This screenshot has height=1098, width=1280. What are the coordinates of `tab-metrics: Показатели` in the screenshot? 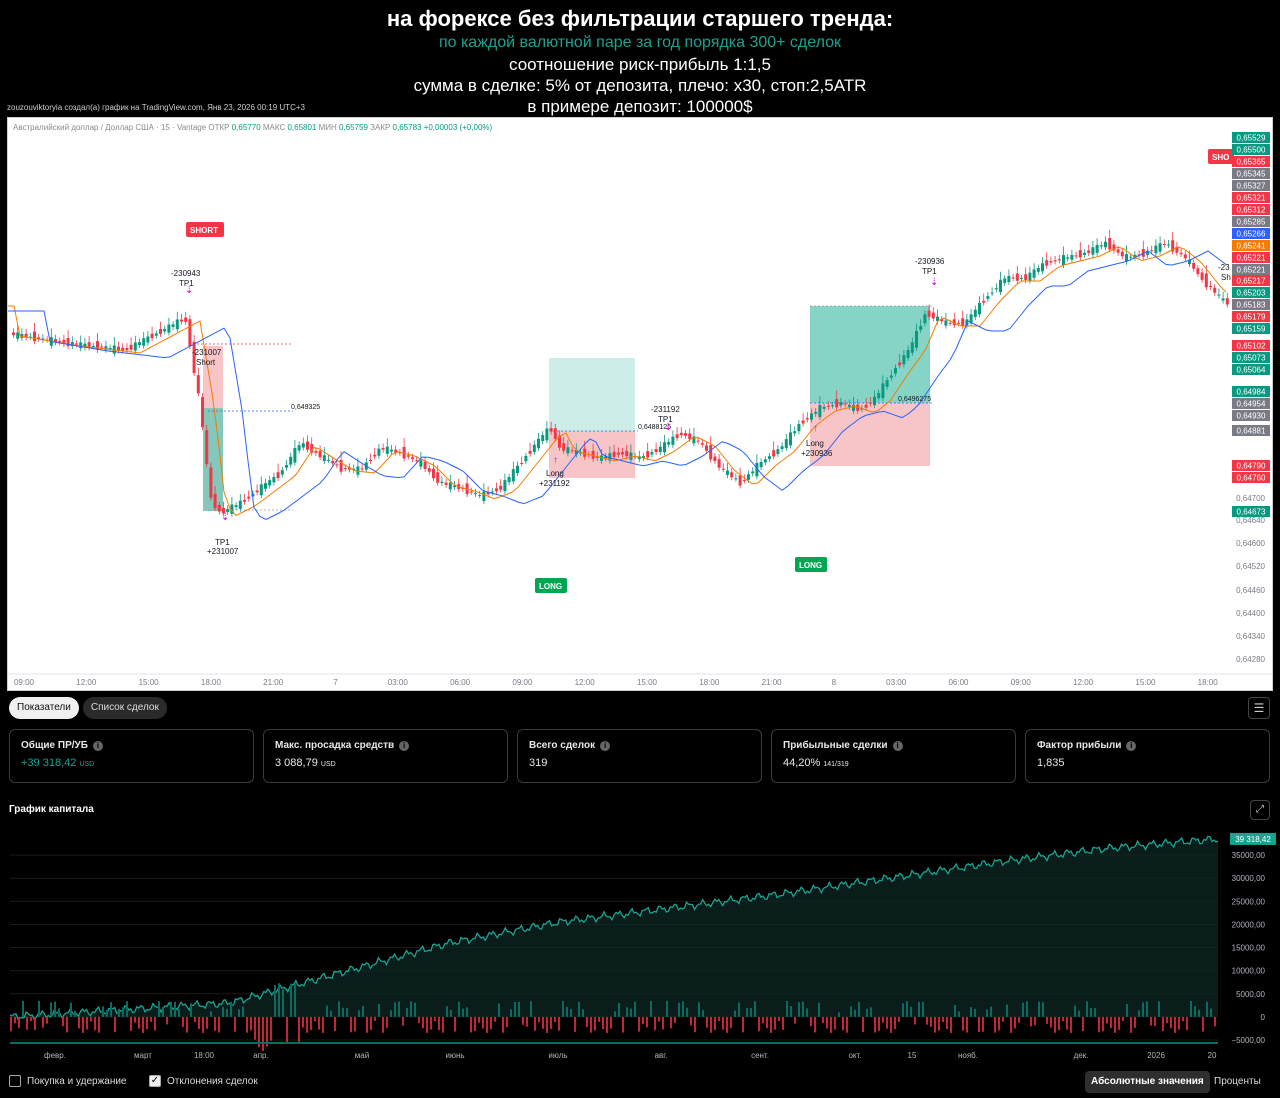 It's located at (44, 708).